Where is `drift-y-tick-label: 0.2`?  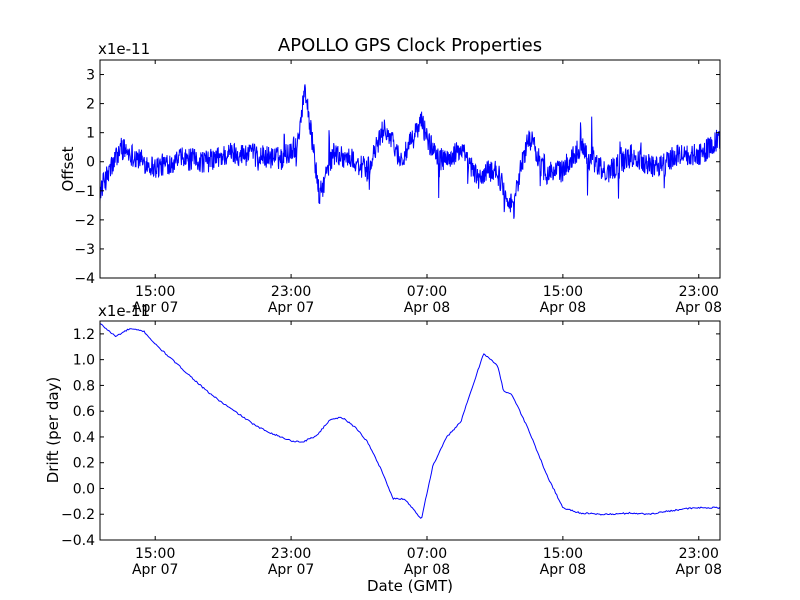 drift-y-tick-label: 0.2 is located at coordinates (84, 464).